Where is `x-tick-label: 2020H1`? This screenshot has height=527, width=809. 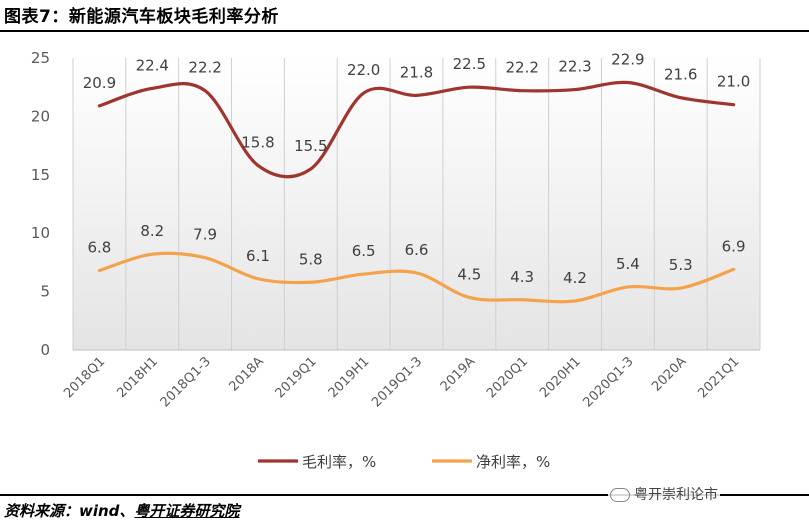 x-tick-label: 2020H1 is located at coordinates (560, 377).